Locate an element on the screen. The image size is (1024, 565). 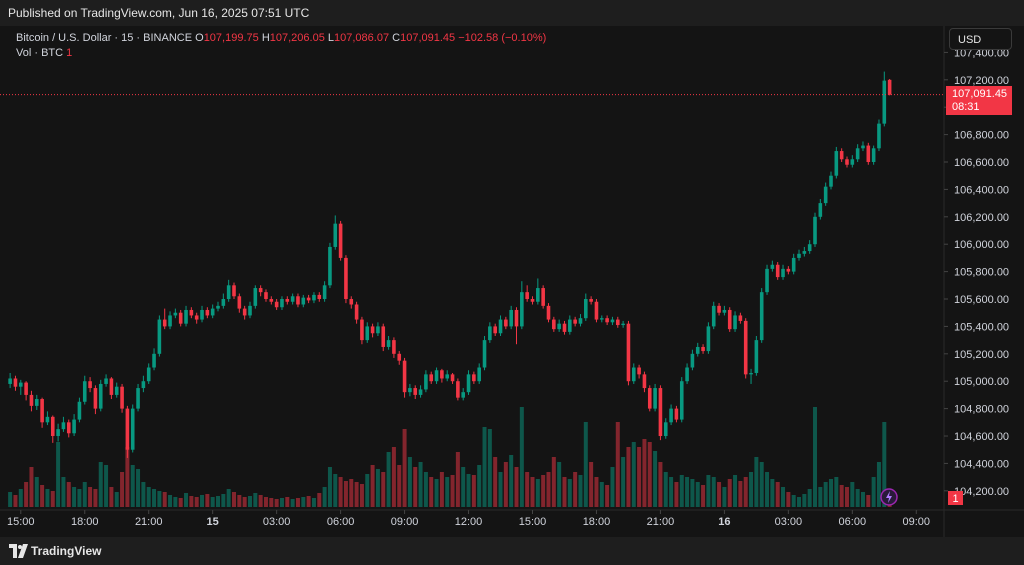
x-tick-label: 21:00 is located at coordinates (149, 522).